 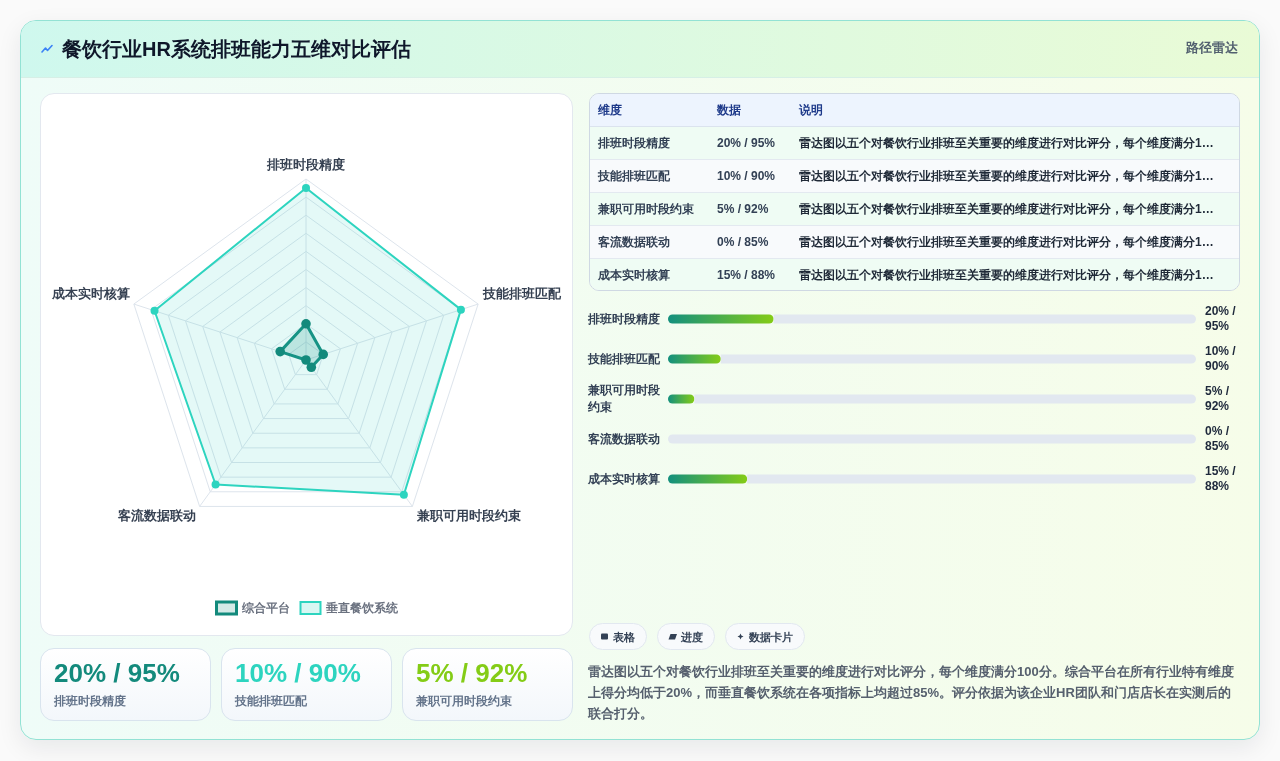 What do you see at coordinates (634, 242) in the screenshot?
I see `table-cell: 客流数据联动` at bounding box center [634, 242].